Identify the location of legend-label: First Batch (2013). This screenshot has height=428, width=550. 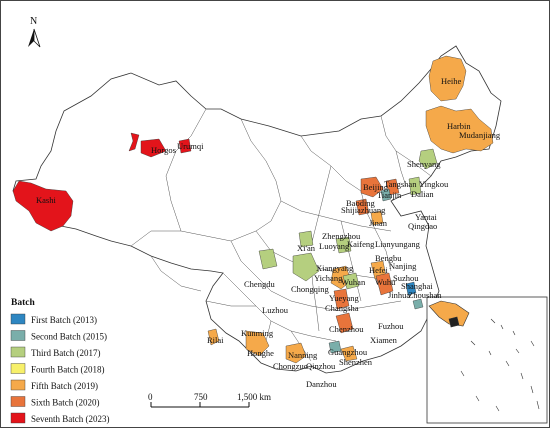
(64, 320).